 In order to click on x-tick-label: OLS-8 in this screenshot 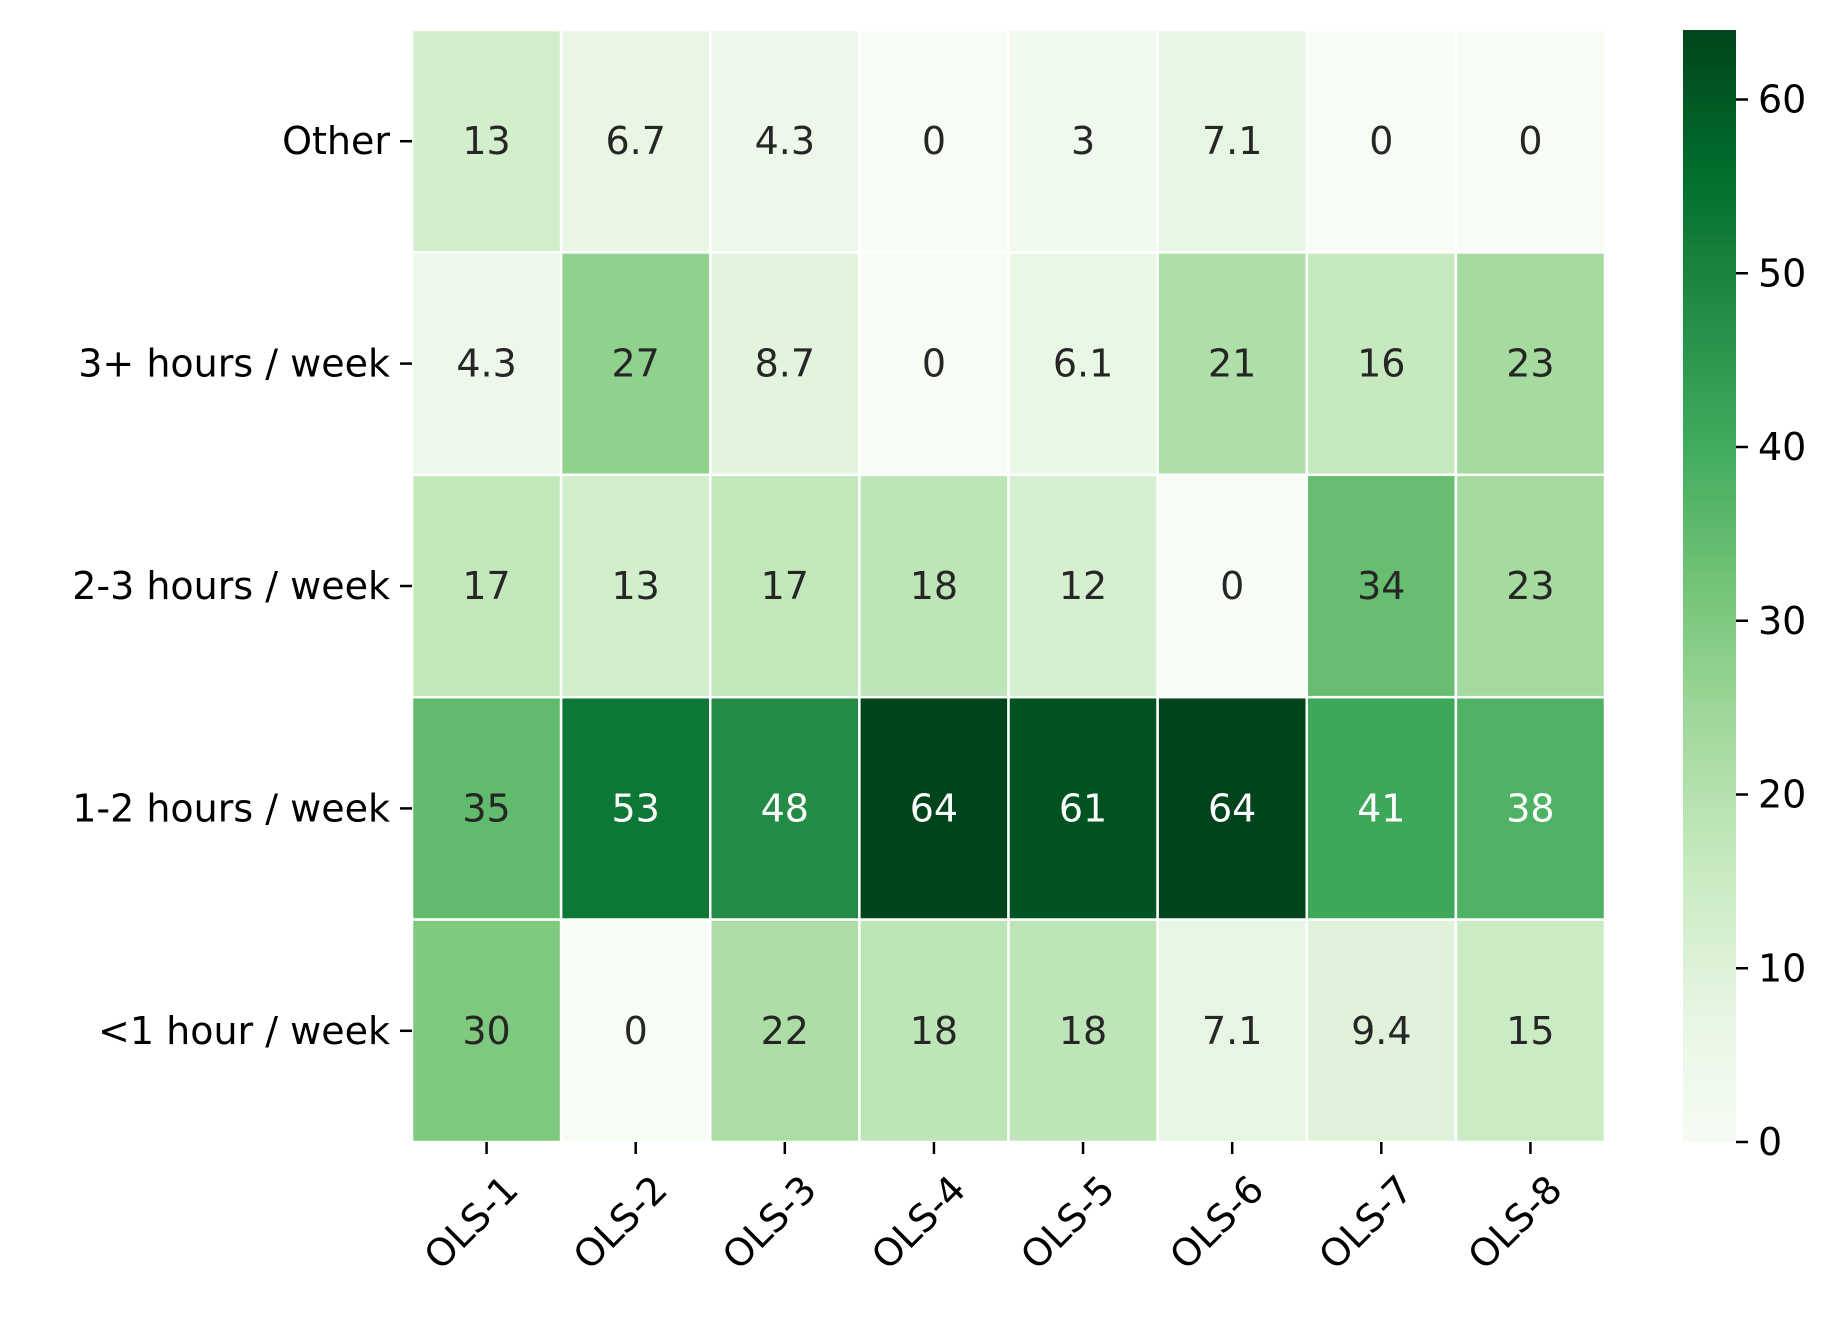, I will do `click(1515, 1222)`.